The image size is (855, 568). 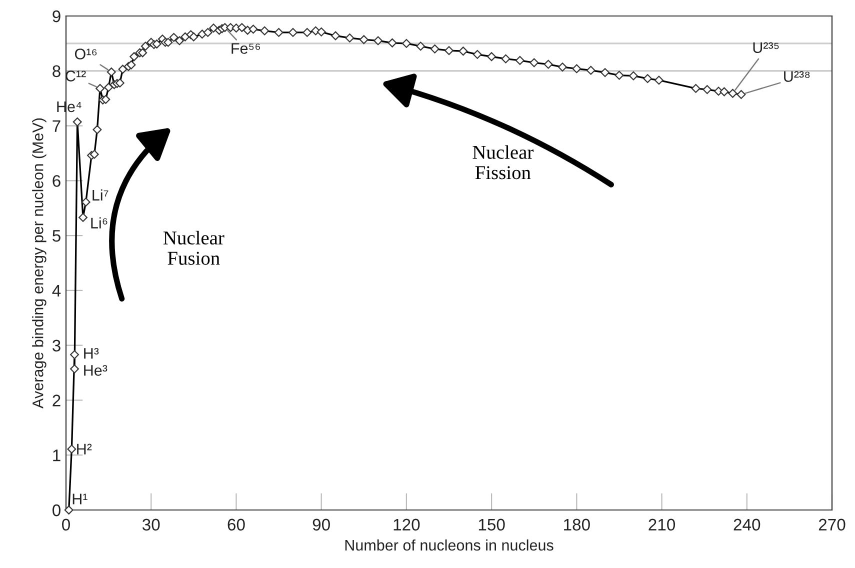 What do you see at coordinates (56, 456) in the screenshot?
I see `y-tick-label: 1` at bounding box center [56, 456].